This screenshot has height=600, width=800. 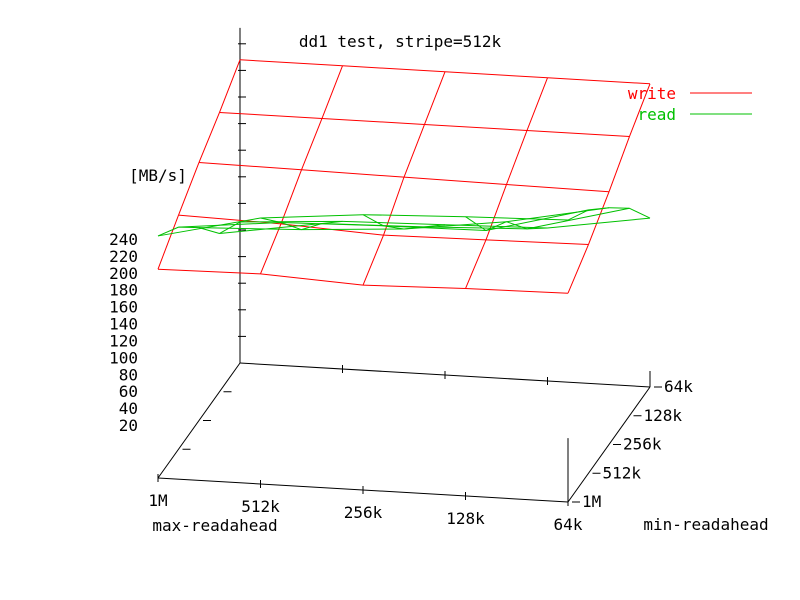 What do you see at coordinates (123, 340) in the screenshot?
I see `z-tick-label: 120` at bounding box center [123, 340].